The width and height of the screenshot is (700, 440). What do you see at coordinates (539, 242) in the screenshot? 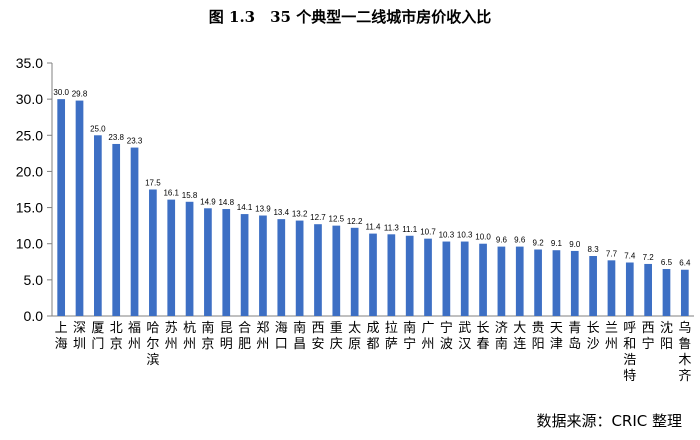
I see `data-label: 9.2` at bounding box center [539, 242].